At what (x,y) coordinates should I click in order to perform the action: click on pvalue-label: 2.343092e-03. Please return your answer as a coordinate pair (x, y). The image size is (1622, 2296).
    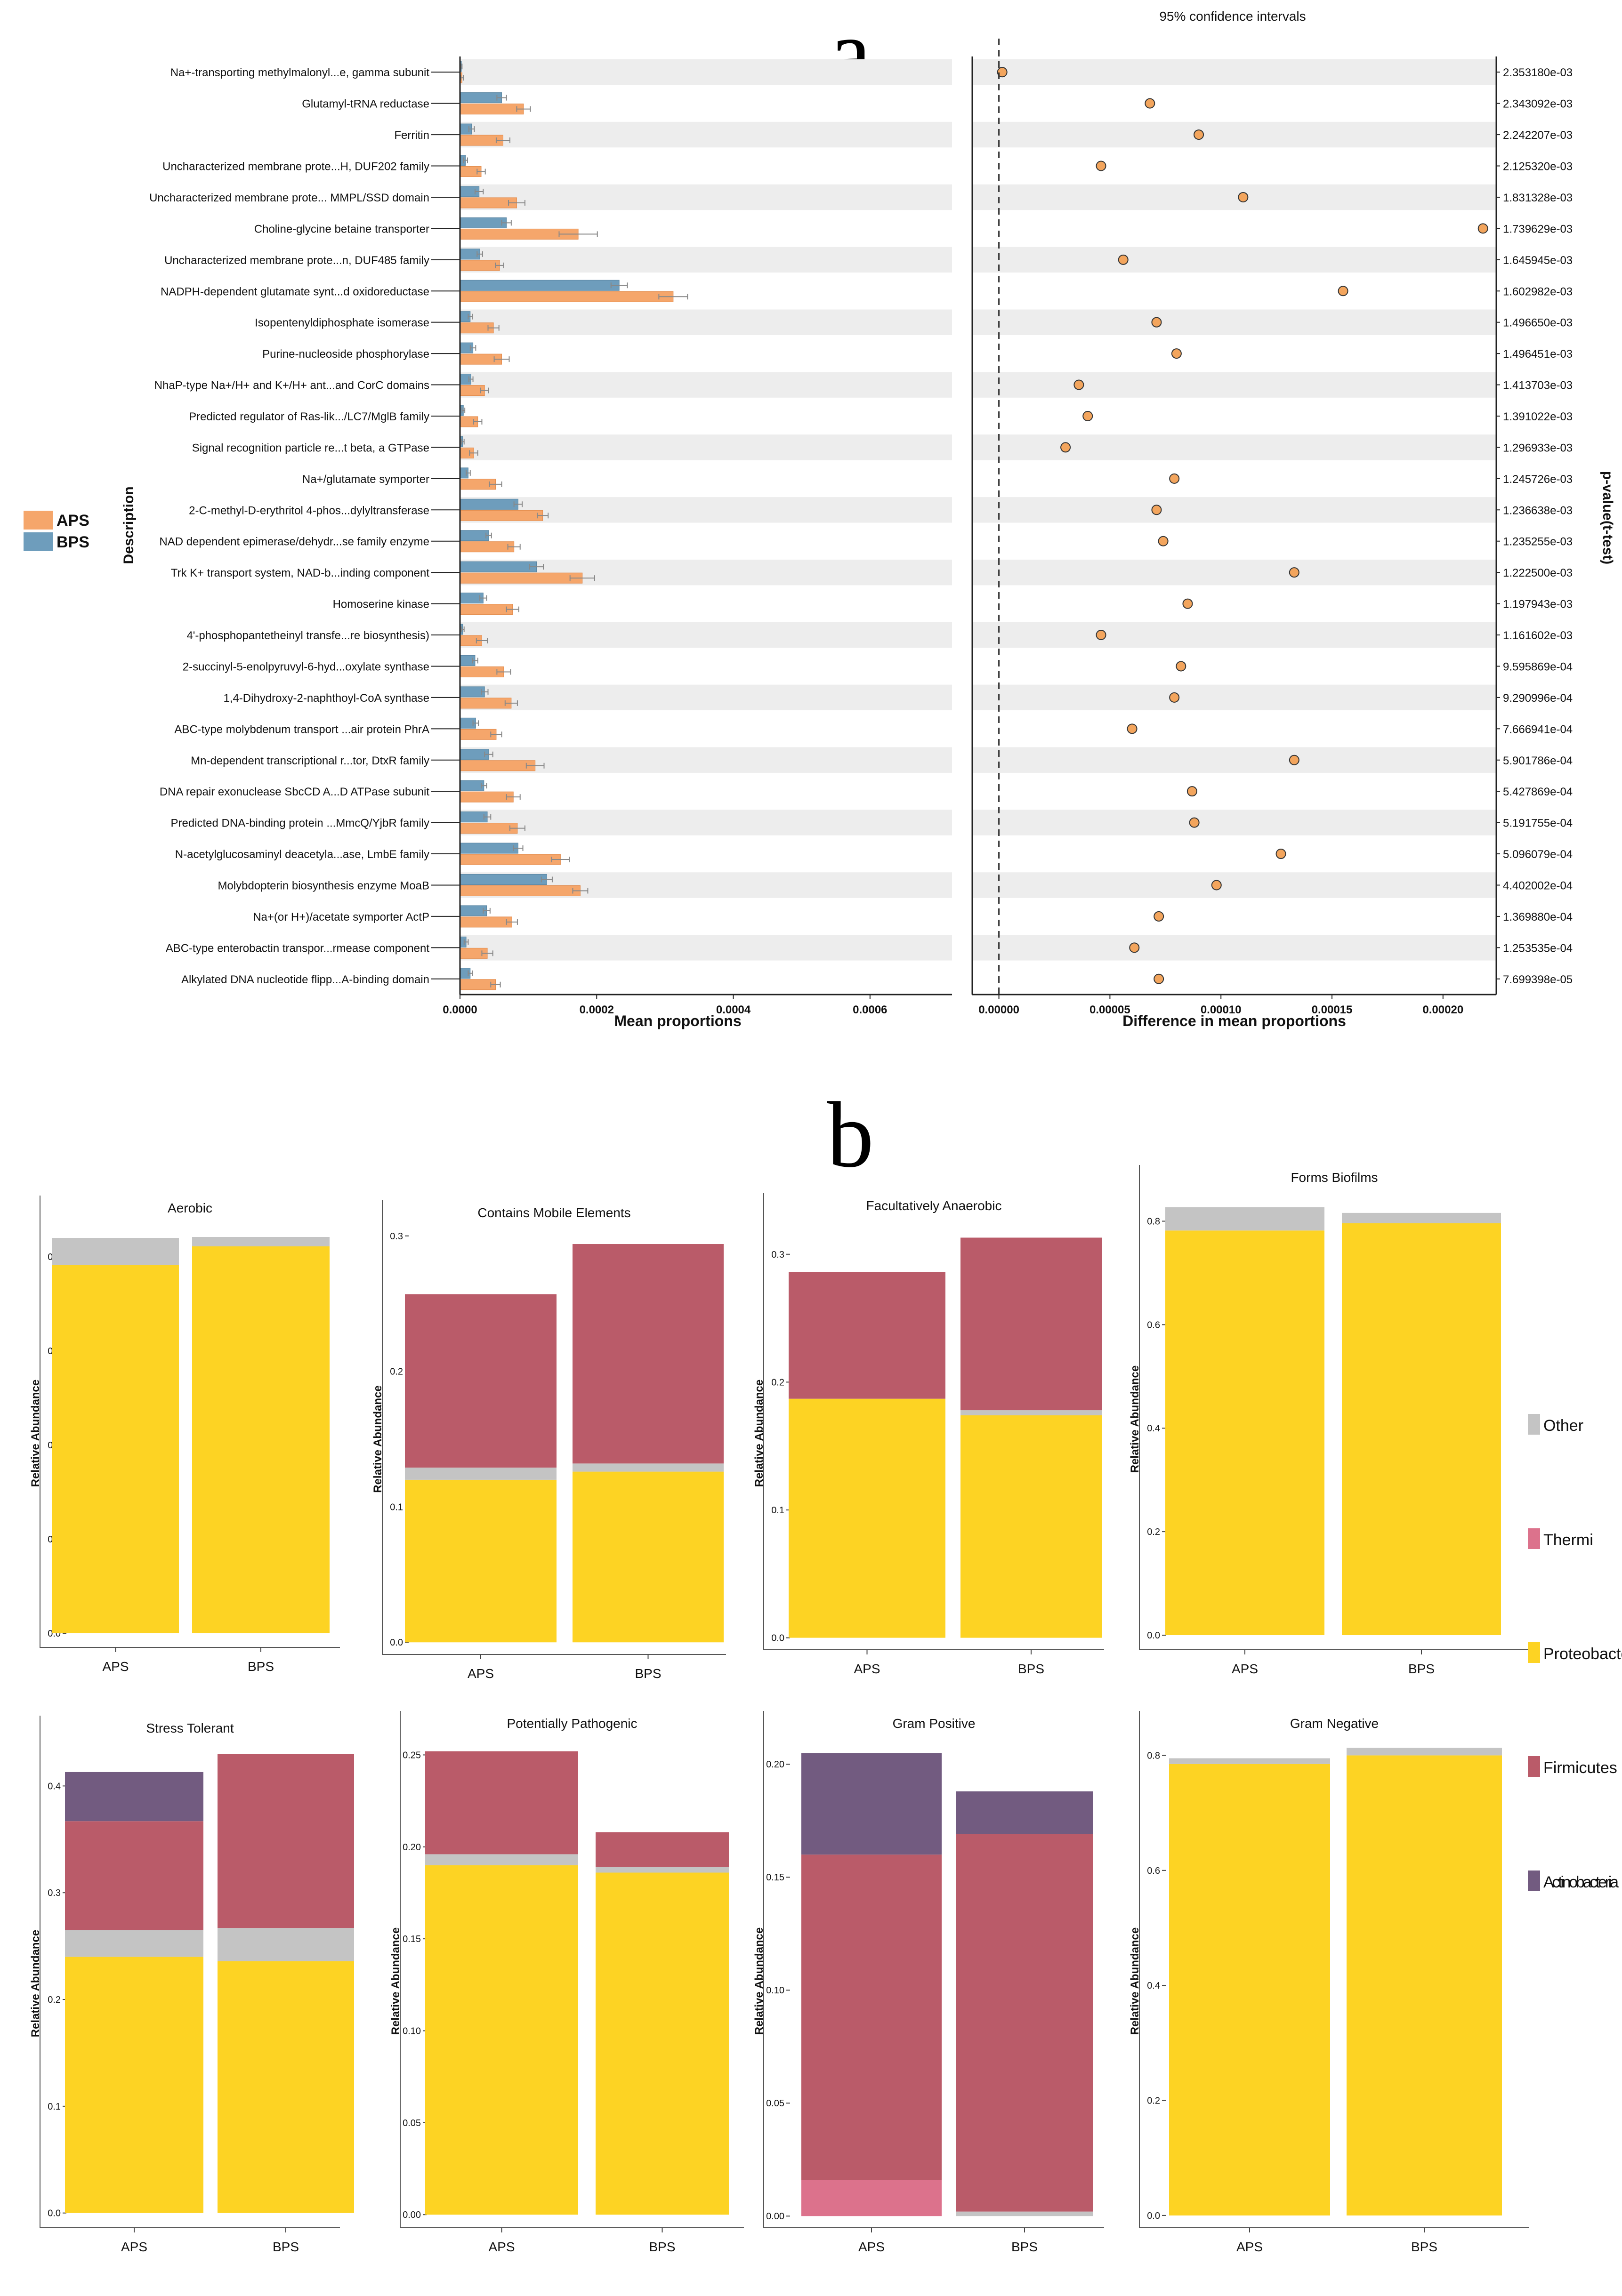
    Looking at the image, I should click on (1538, 105).